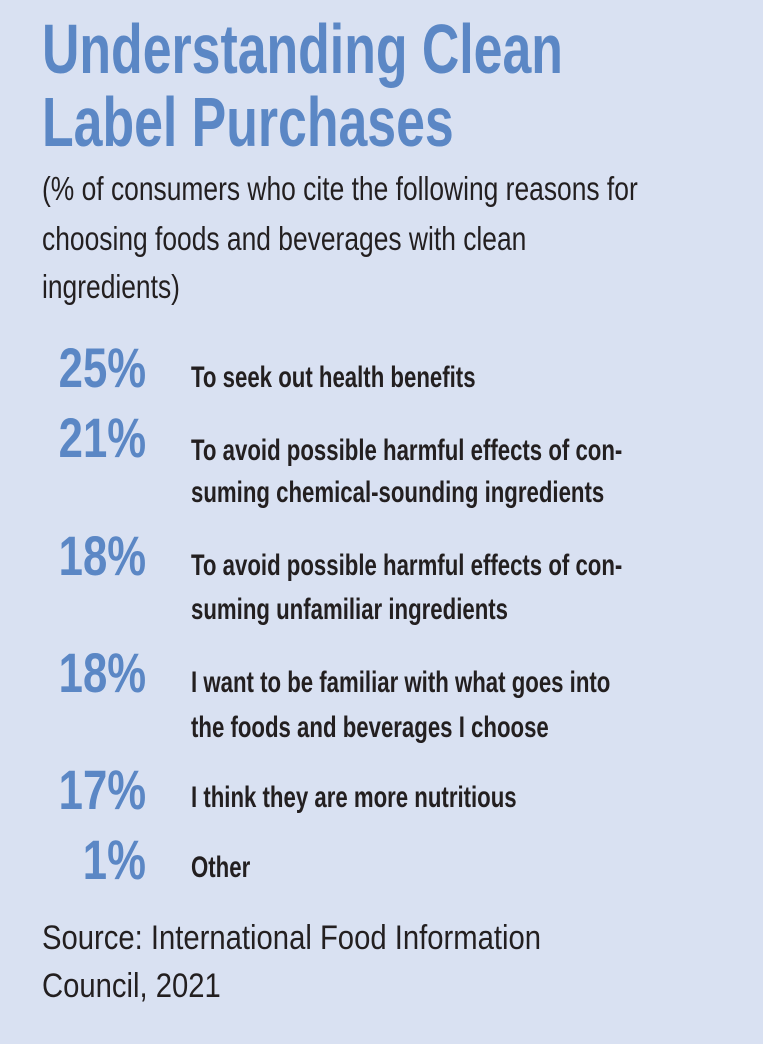  Describe the element at coordinates (131, 986) in the screenshot. I see `source-line-2: Council, 2021` at that location.